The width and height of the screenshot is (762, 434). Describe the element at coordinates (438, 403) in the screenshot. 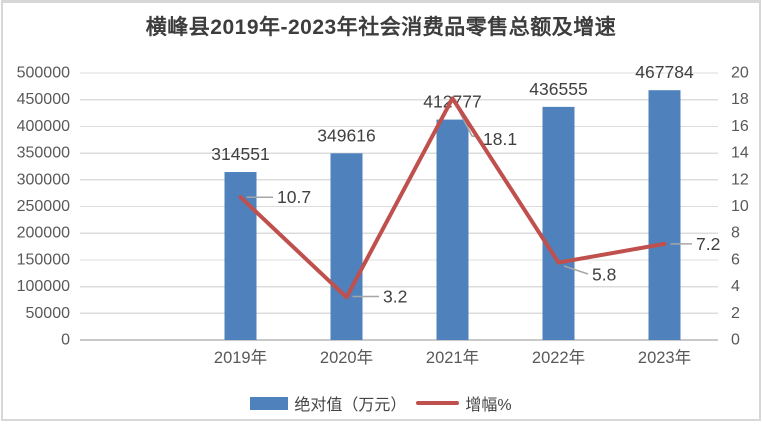

I see `legend-line-swatch-icon` at that location.